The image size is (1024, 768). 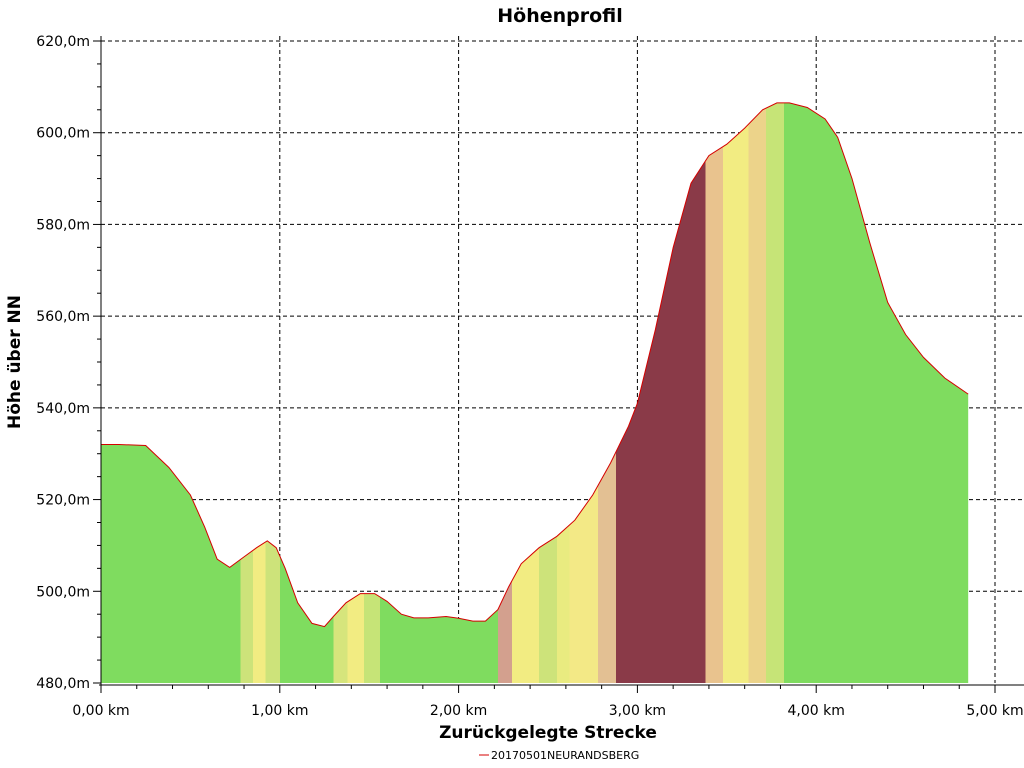 What do you see at coordinates (63, 317) in the screenshot?
I see `y-tick-label: 560,0m` at bounding box center [63, 317].